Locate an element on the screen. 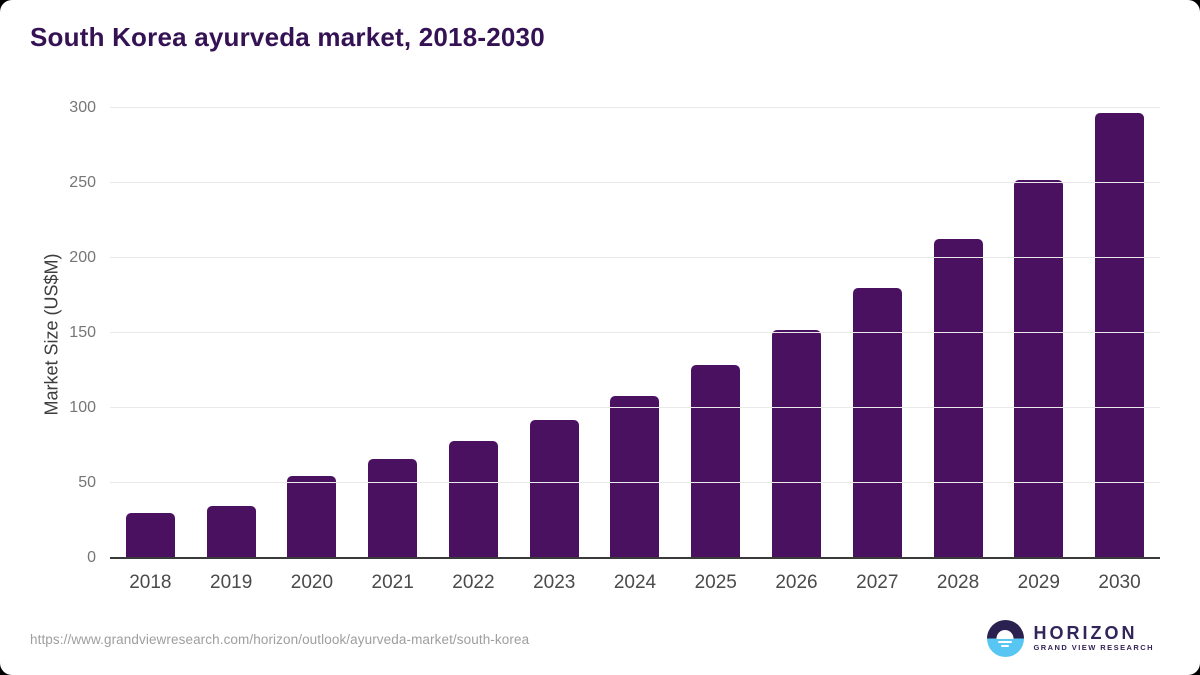 The height and width of the screenshot is (675, 1200). bar-slot-2024 is located at coordinates (635, 333).